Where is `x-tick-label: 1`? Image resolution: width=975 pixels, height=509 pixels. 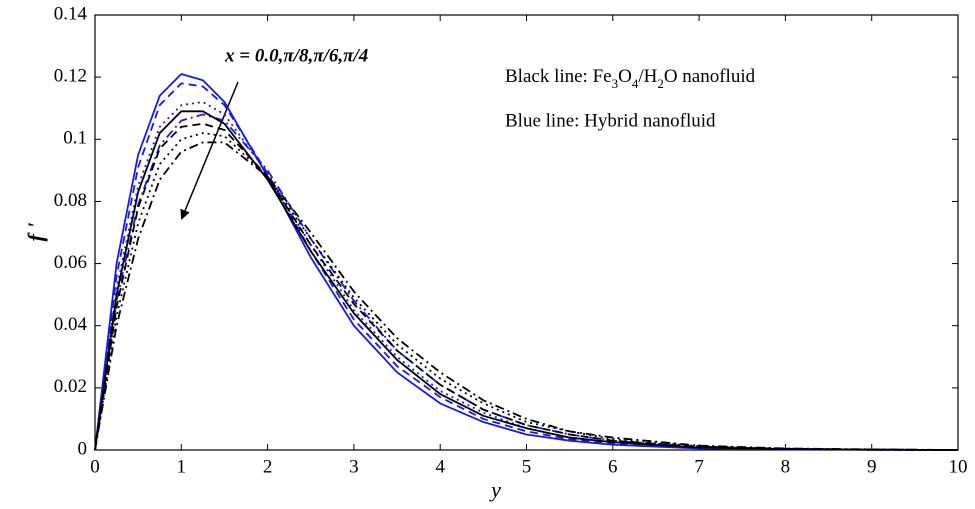
x-tick-label: 1 is located at coordinates (182, 466).